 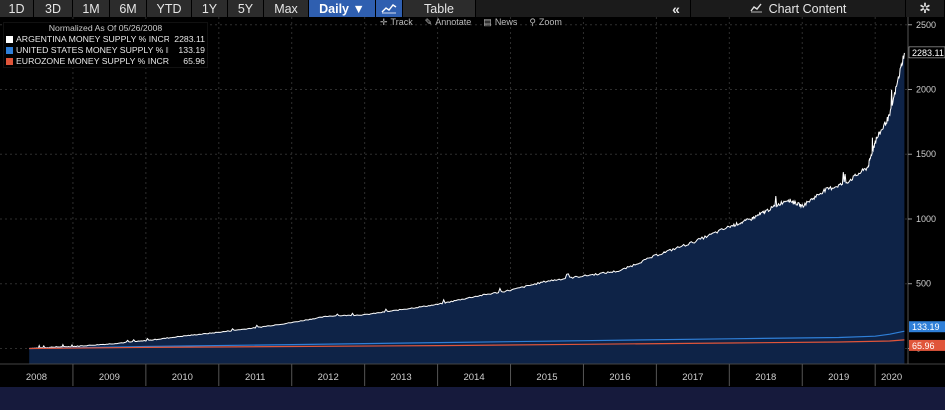 I want to click on united-states-last-value-box, so click(x=927, y=327).